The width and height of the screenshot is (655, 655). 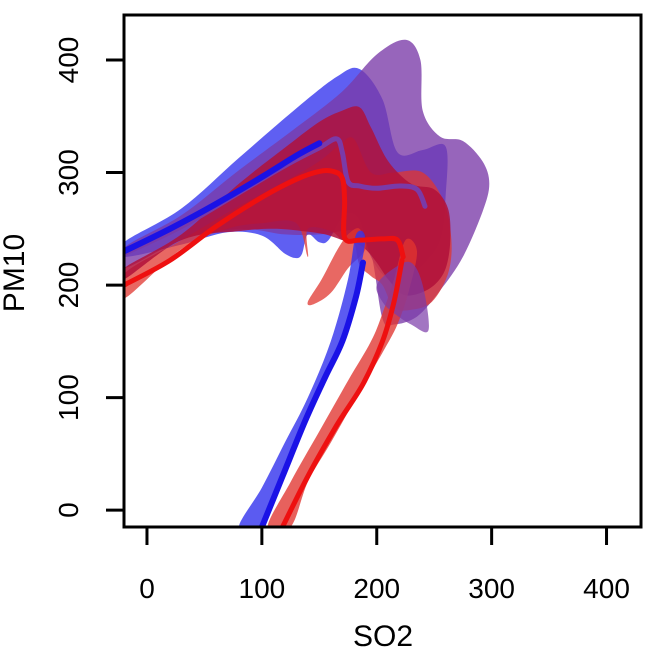 I want to click on y-axis-title: PM10, so click(x=15, y=273).